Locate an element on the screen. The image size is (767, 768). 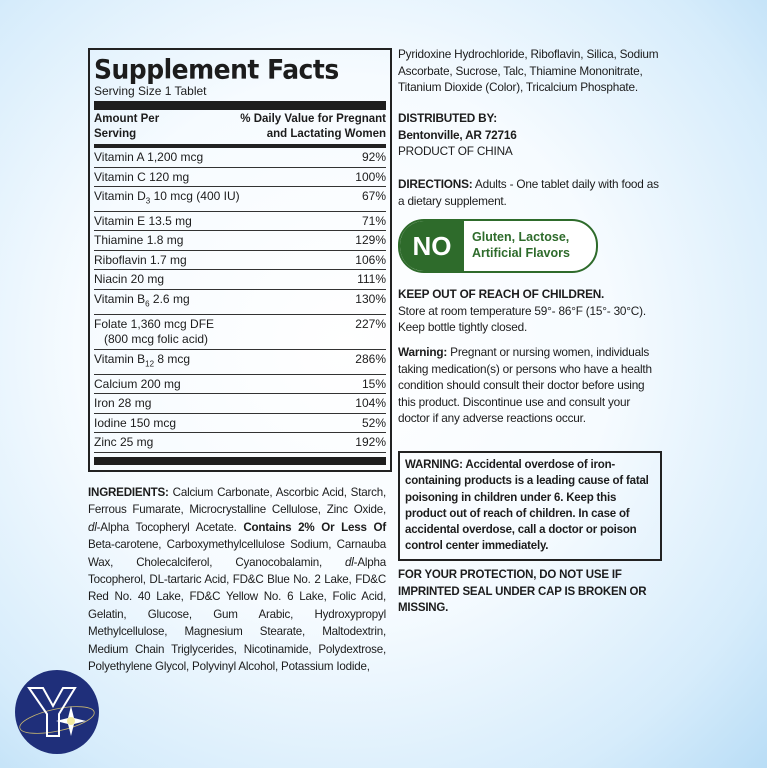
nutrient-name: Vitamin D3 10 mcg (400 IU) is located at coordinates (167, 199).